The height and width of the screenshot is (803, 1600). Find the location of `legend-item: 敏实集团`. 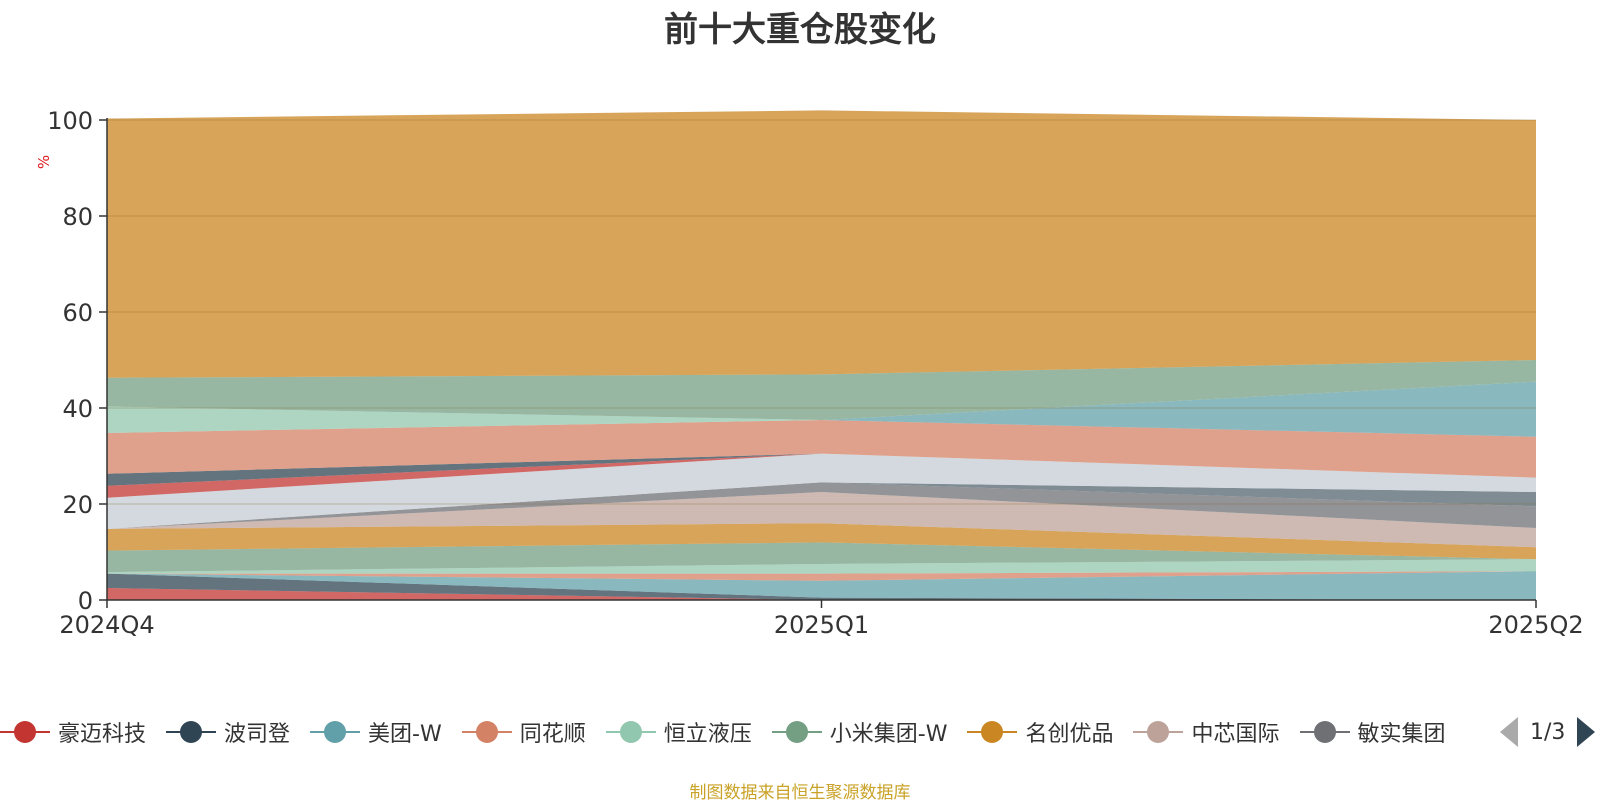

legend-item: 敏实集团 is located at coordinates (1372, 732).